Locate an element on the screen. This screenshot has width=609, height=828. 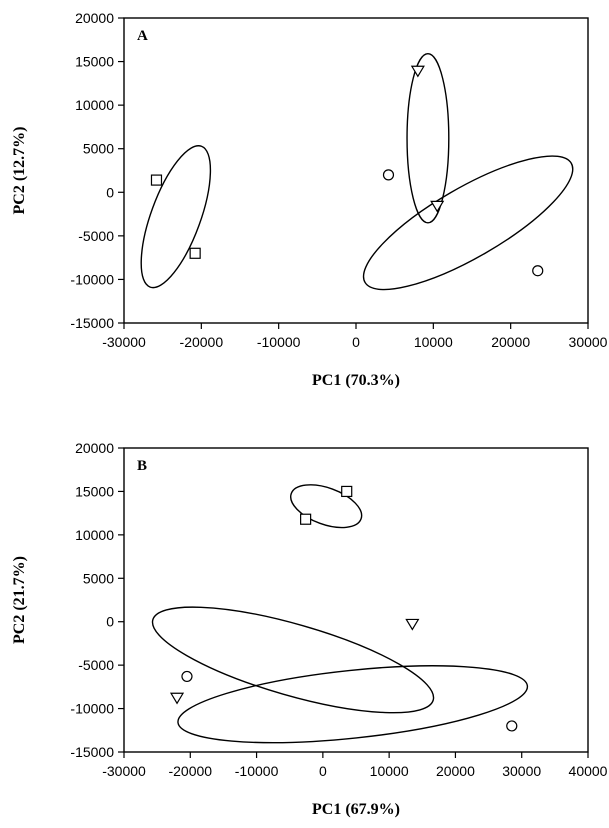
x-tick-label: 40000 is located at coordinates (588, 771).